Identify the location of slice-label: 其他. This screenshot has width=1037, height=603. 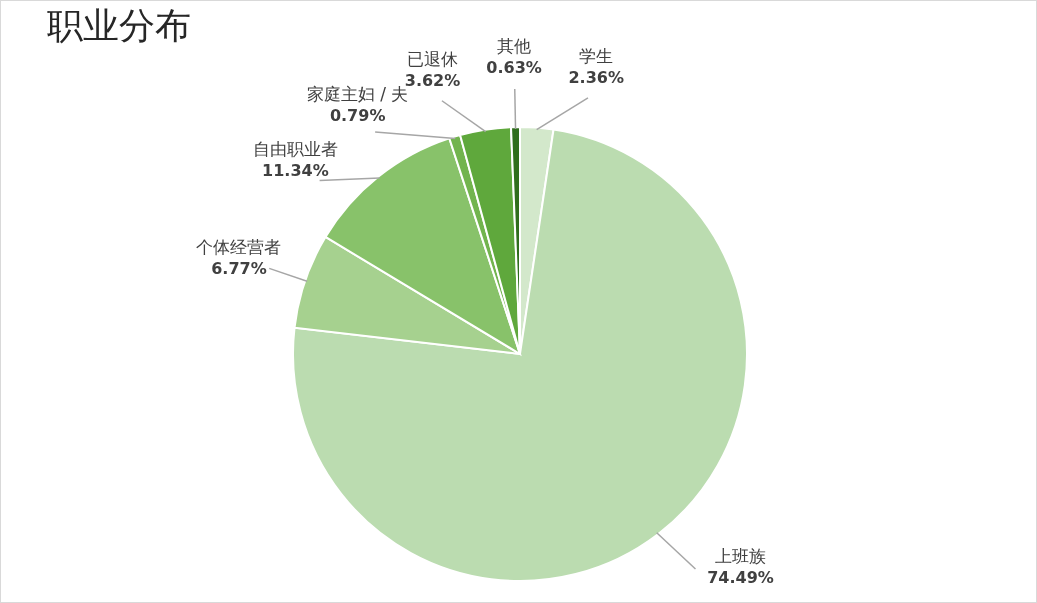
(514, 46).